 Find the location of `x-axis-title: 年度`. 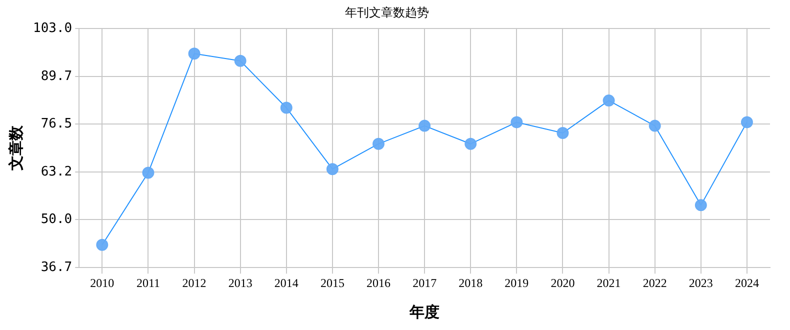

x-axis-title: 年度 is located at coordinates (424, 311).